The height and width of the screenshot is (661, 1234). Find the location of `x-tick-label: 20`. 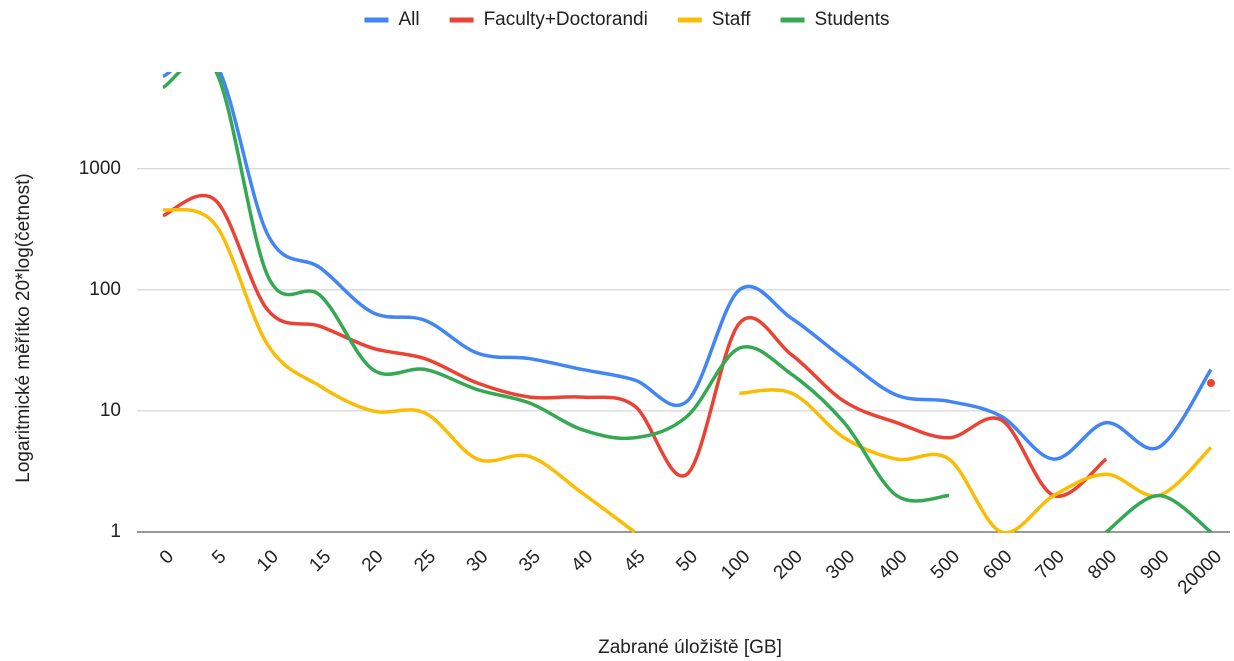

x-tick-label: 20 is located at coordinates (373, 561).